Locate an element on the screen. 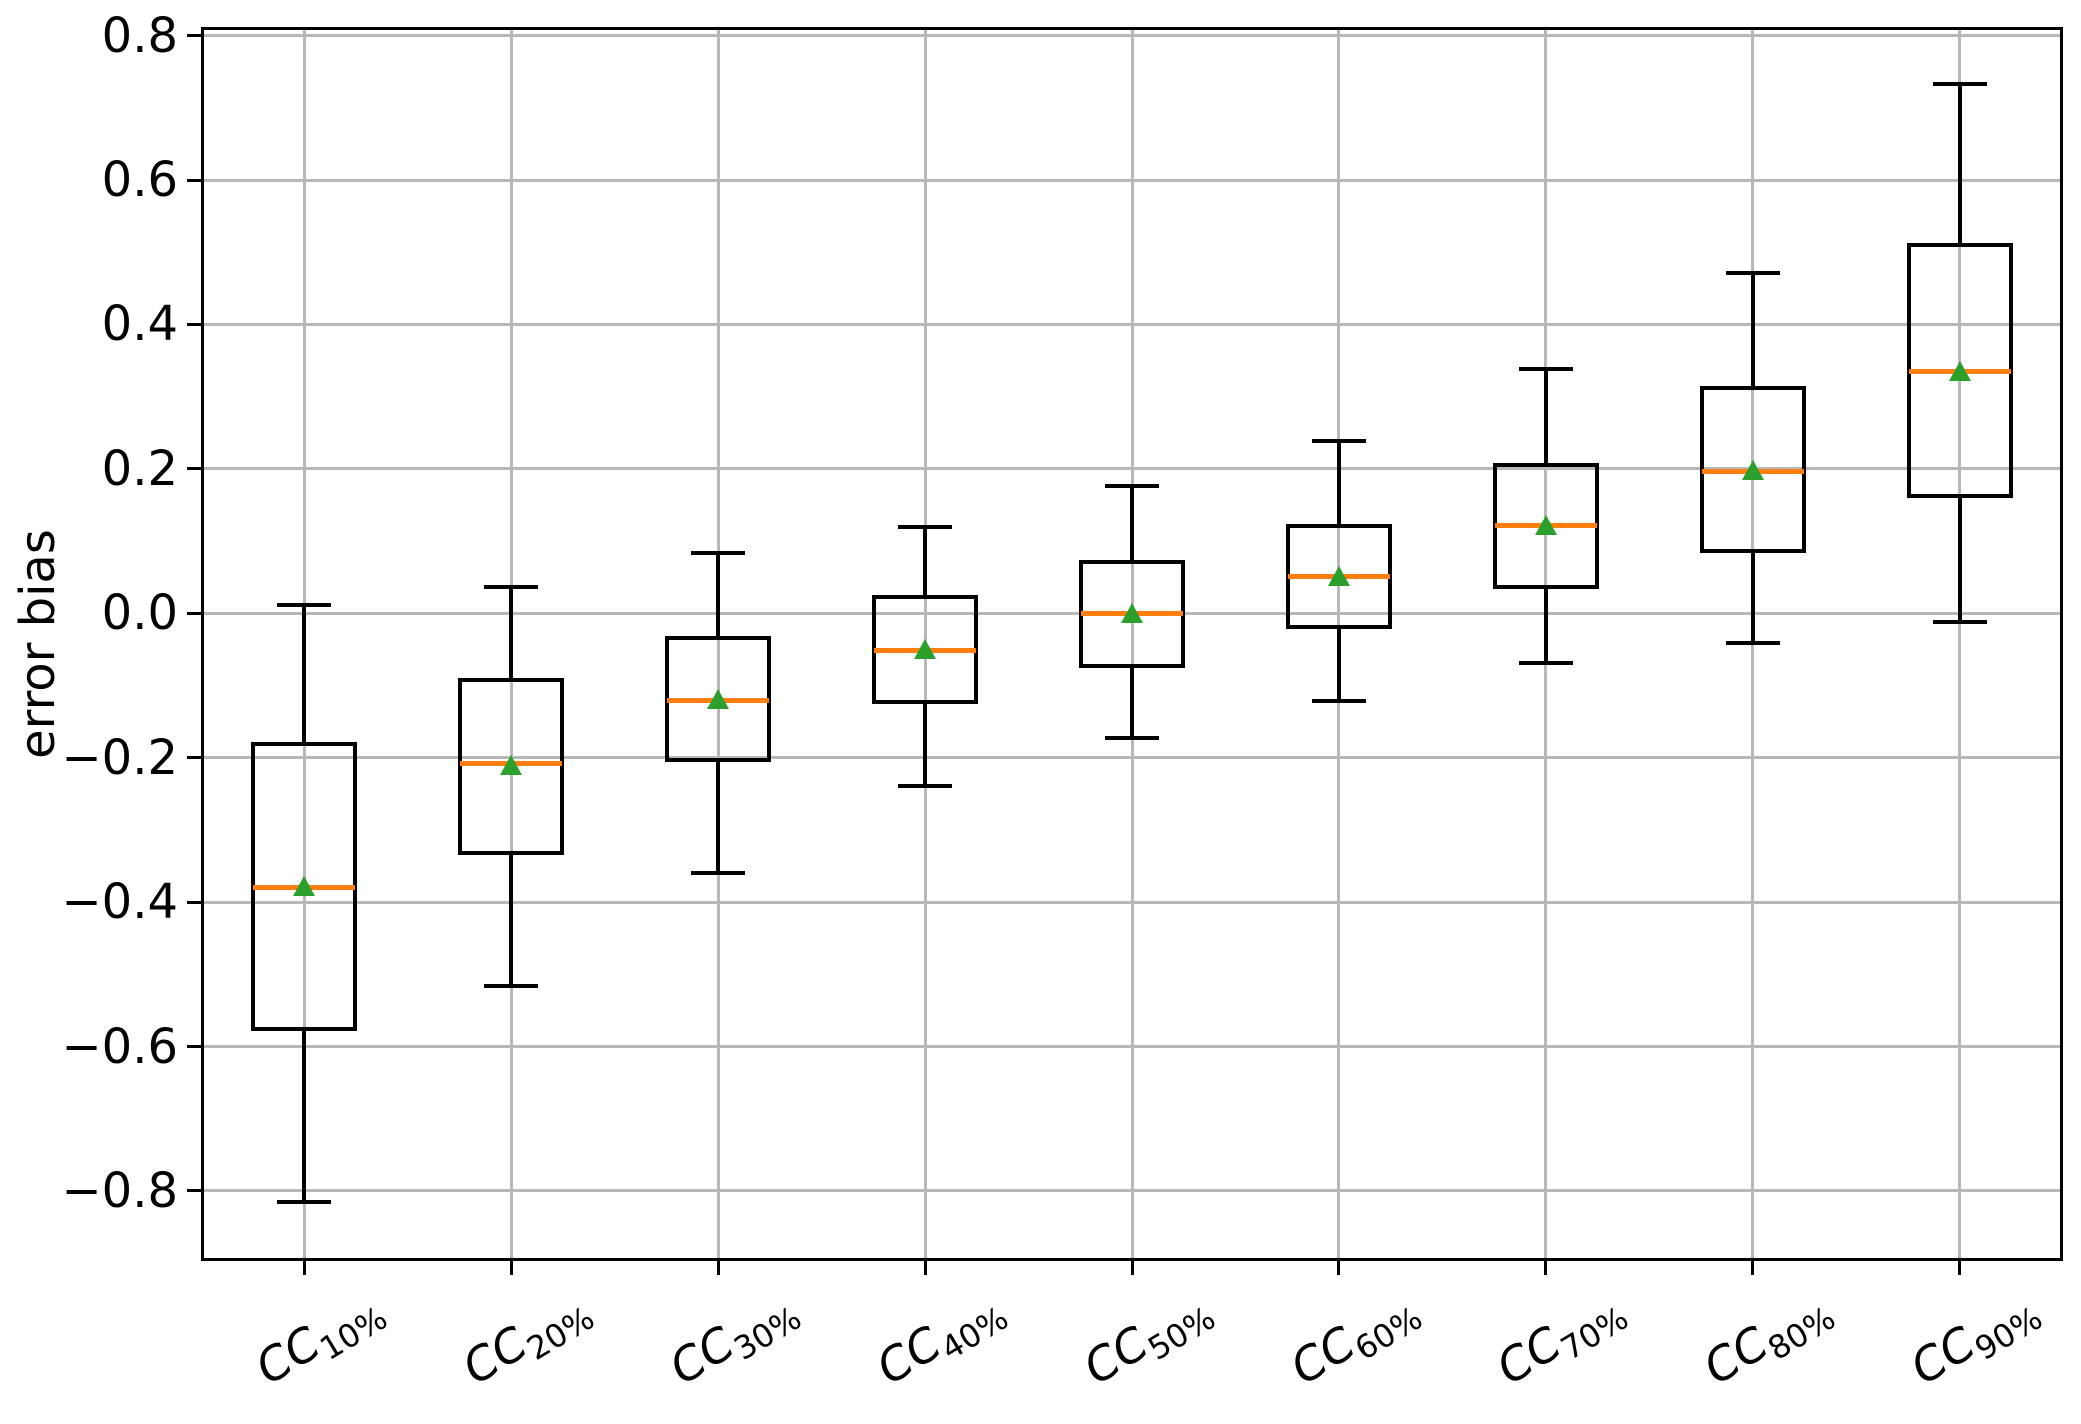  x-tick-label-subscript: 80% is located at coordinates (1802, 1333).